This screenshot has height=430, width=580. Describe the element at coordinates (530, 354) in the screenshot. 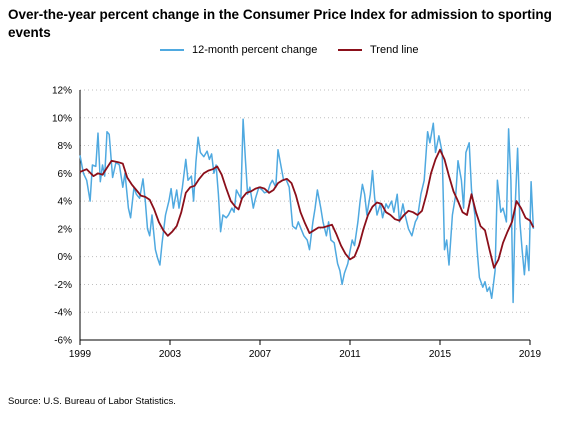

I see `x-tick-label-5: 2019` at that location.